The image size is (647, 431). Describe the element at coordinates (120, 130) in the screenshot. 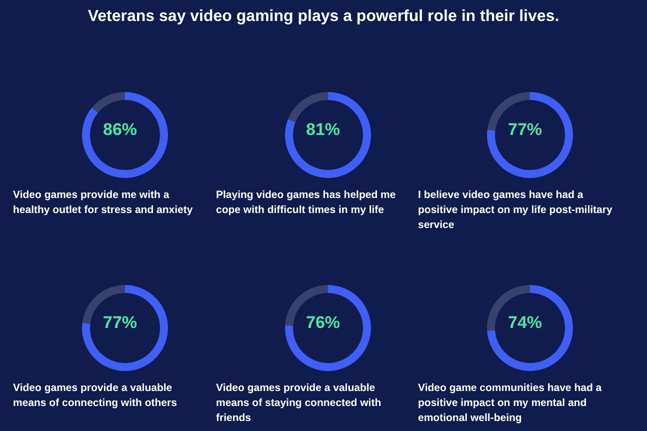

I see `text: 86%` at that location.